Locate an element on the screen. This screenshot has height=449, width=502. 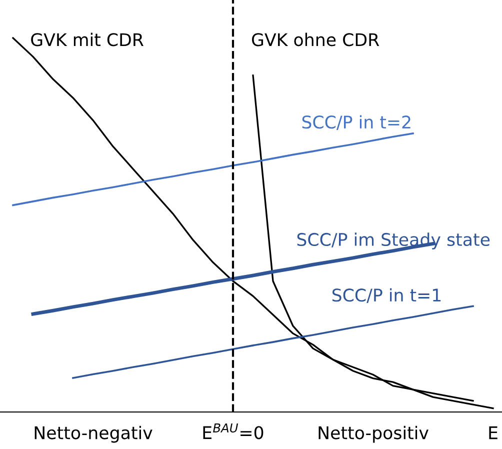
series-label: SCC/P in t=1 is located at coordinates (386, 296).